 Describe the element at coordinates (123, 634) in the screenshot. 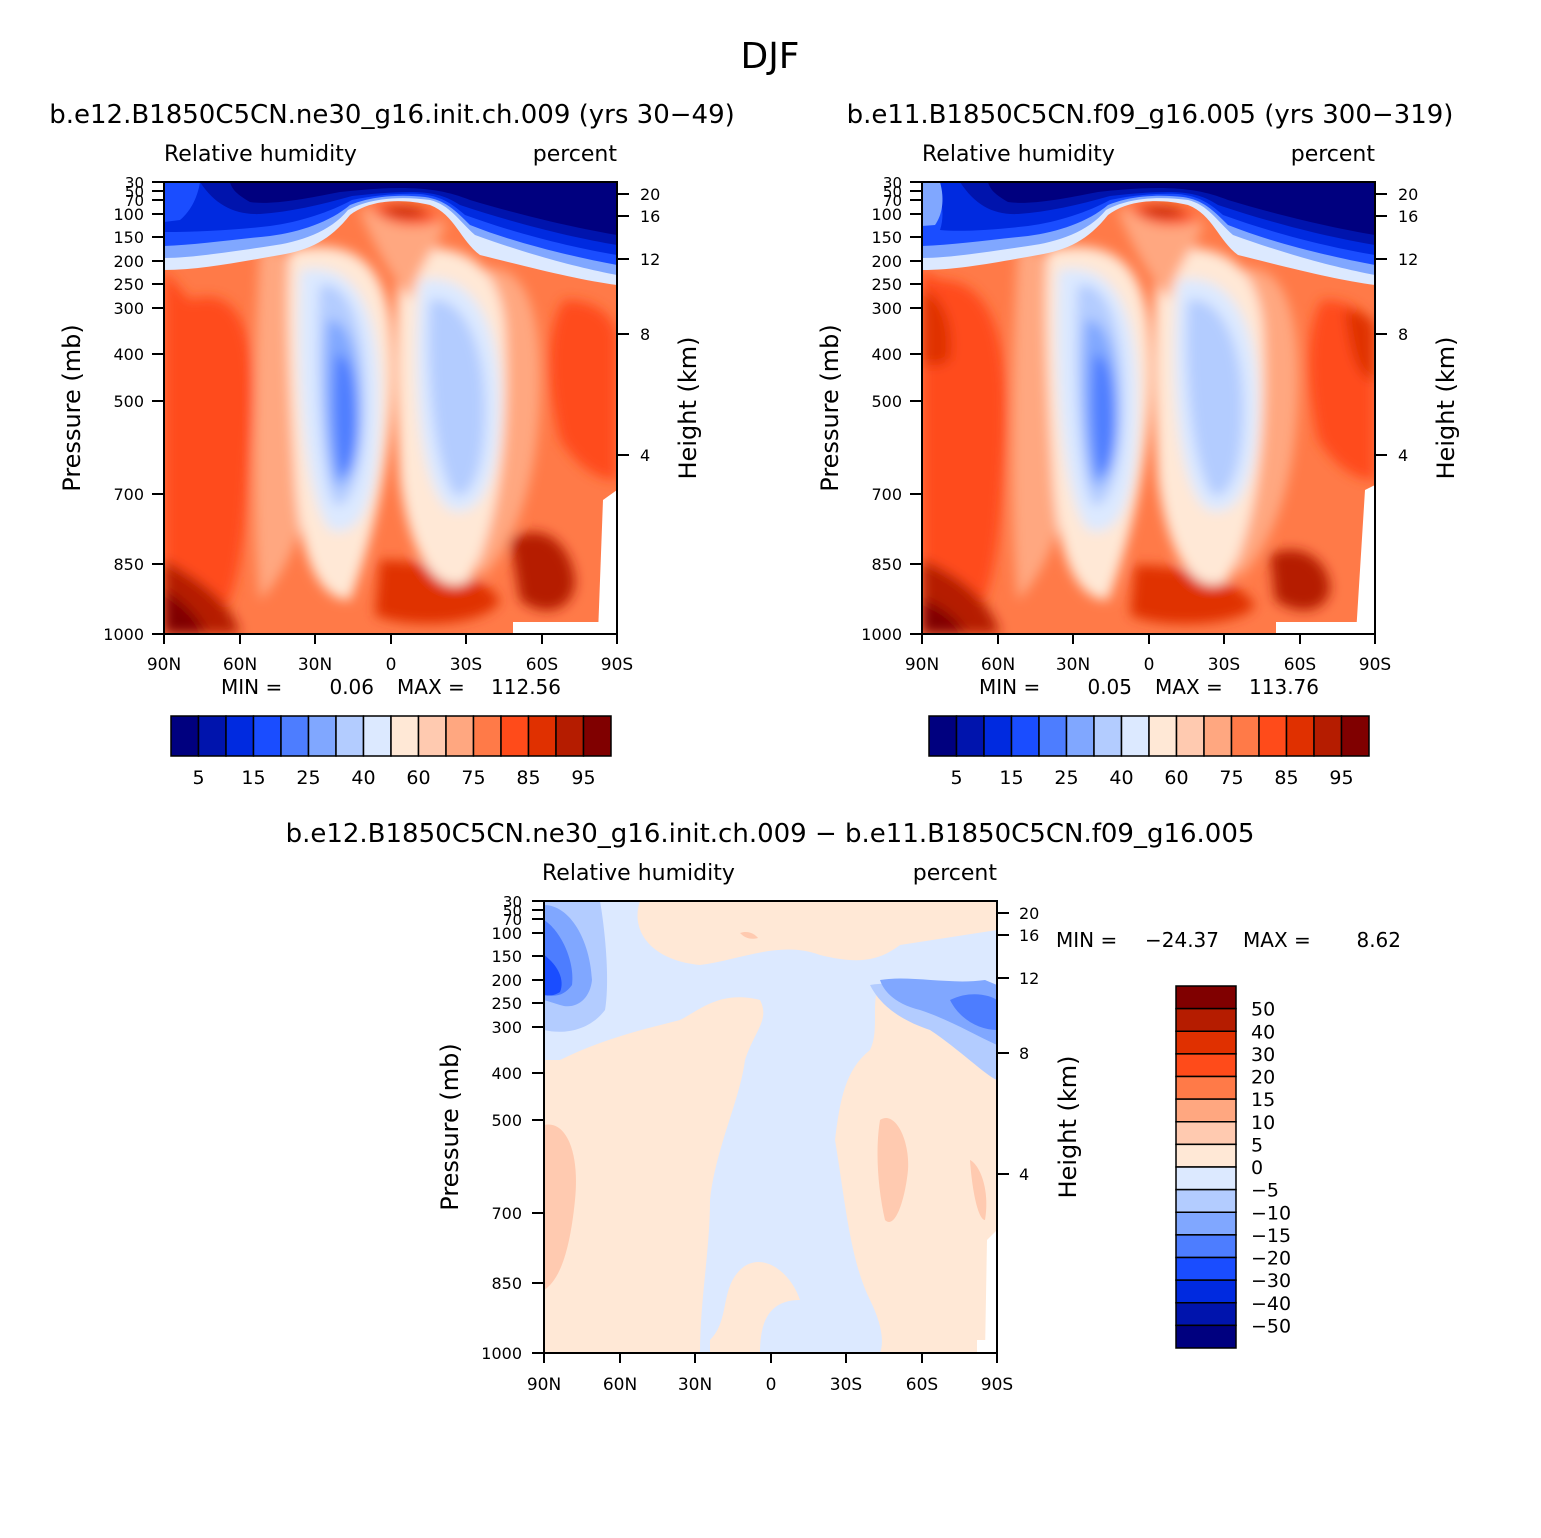

I see `y-tick-label: 1000` at that location.